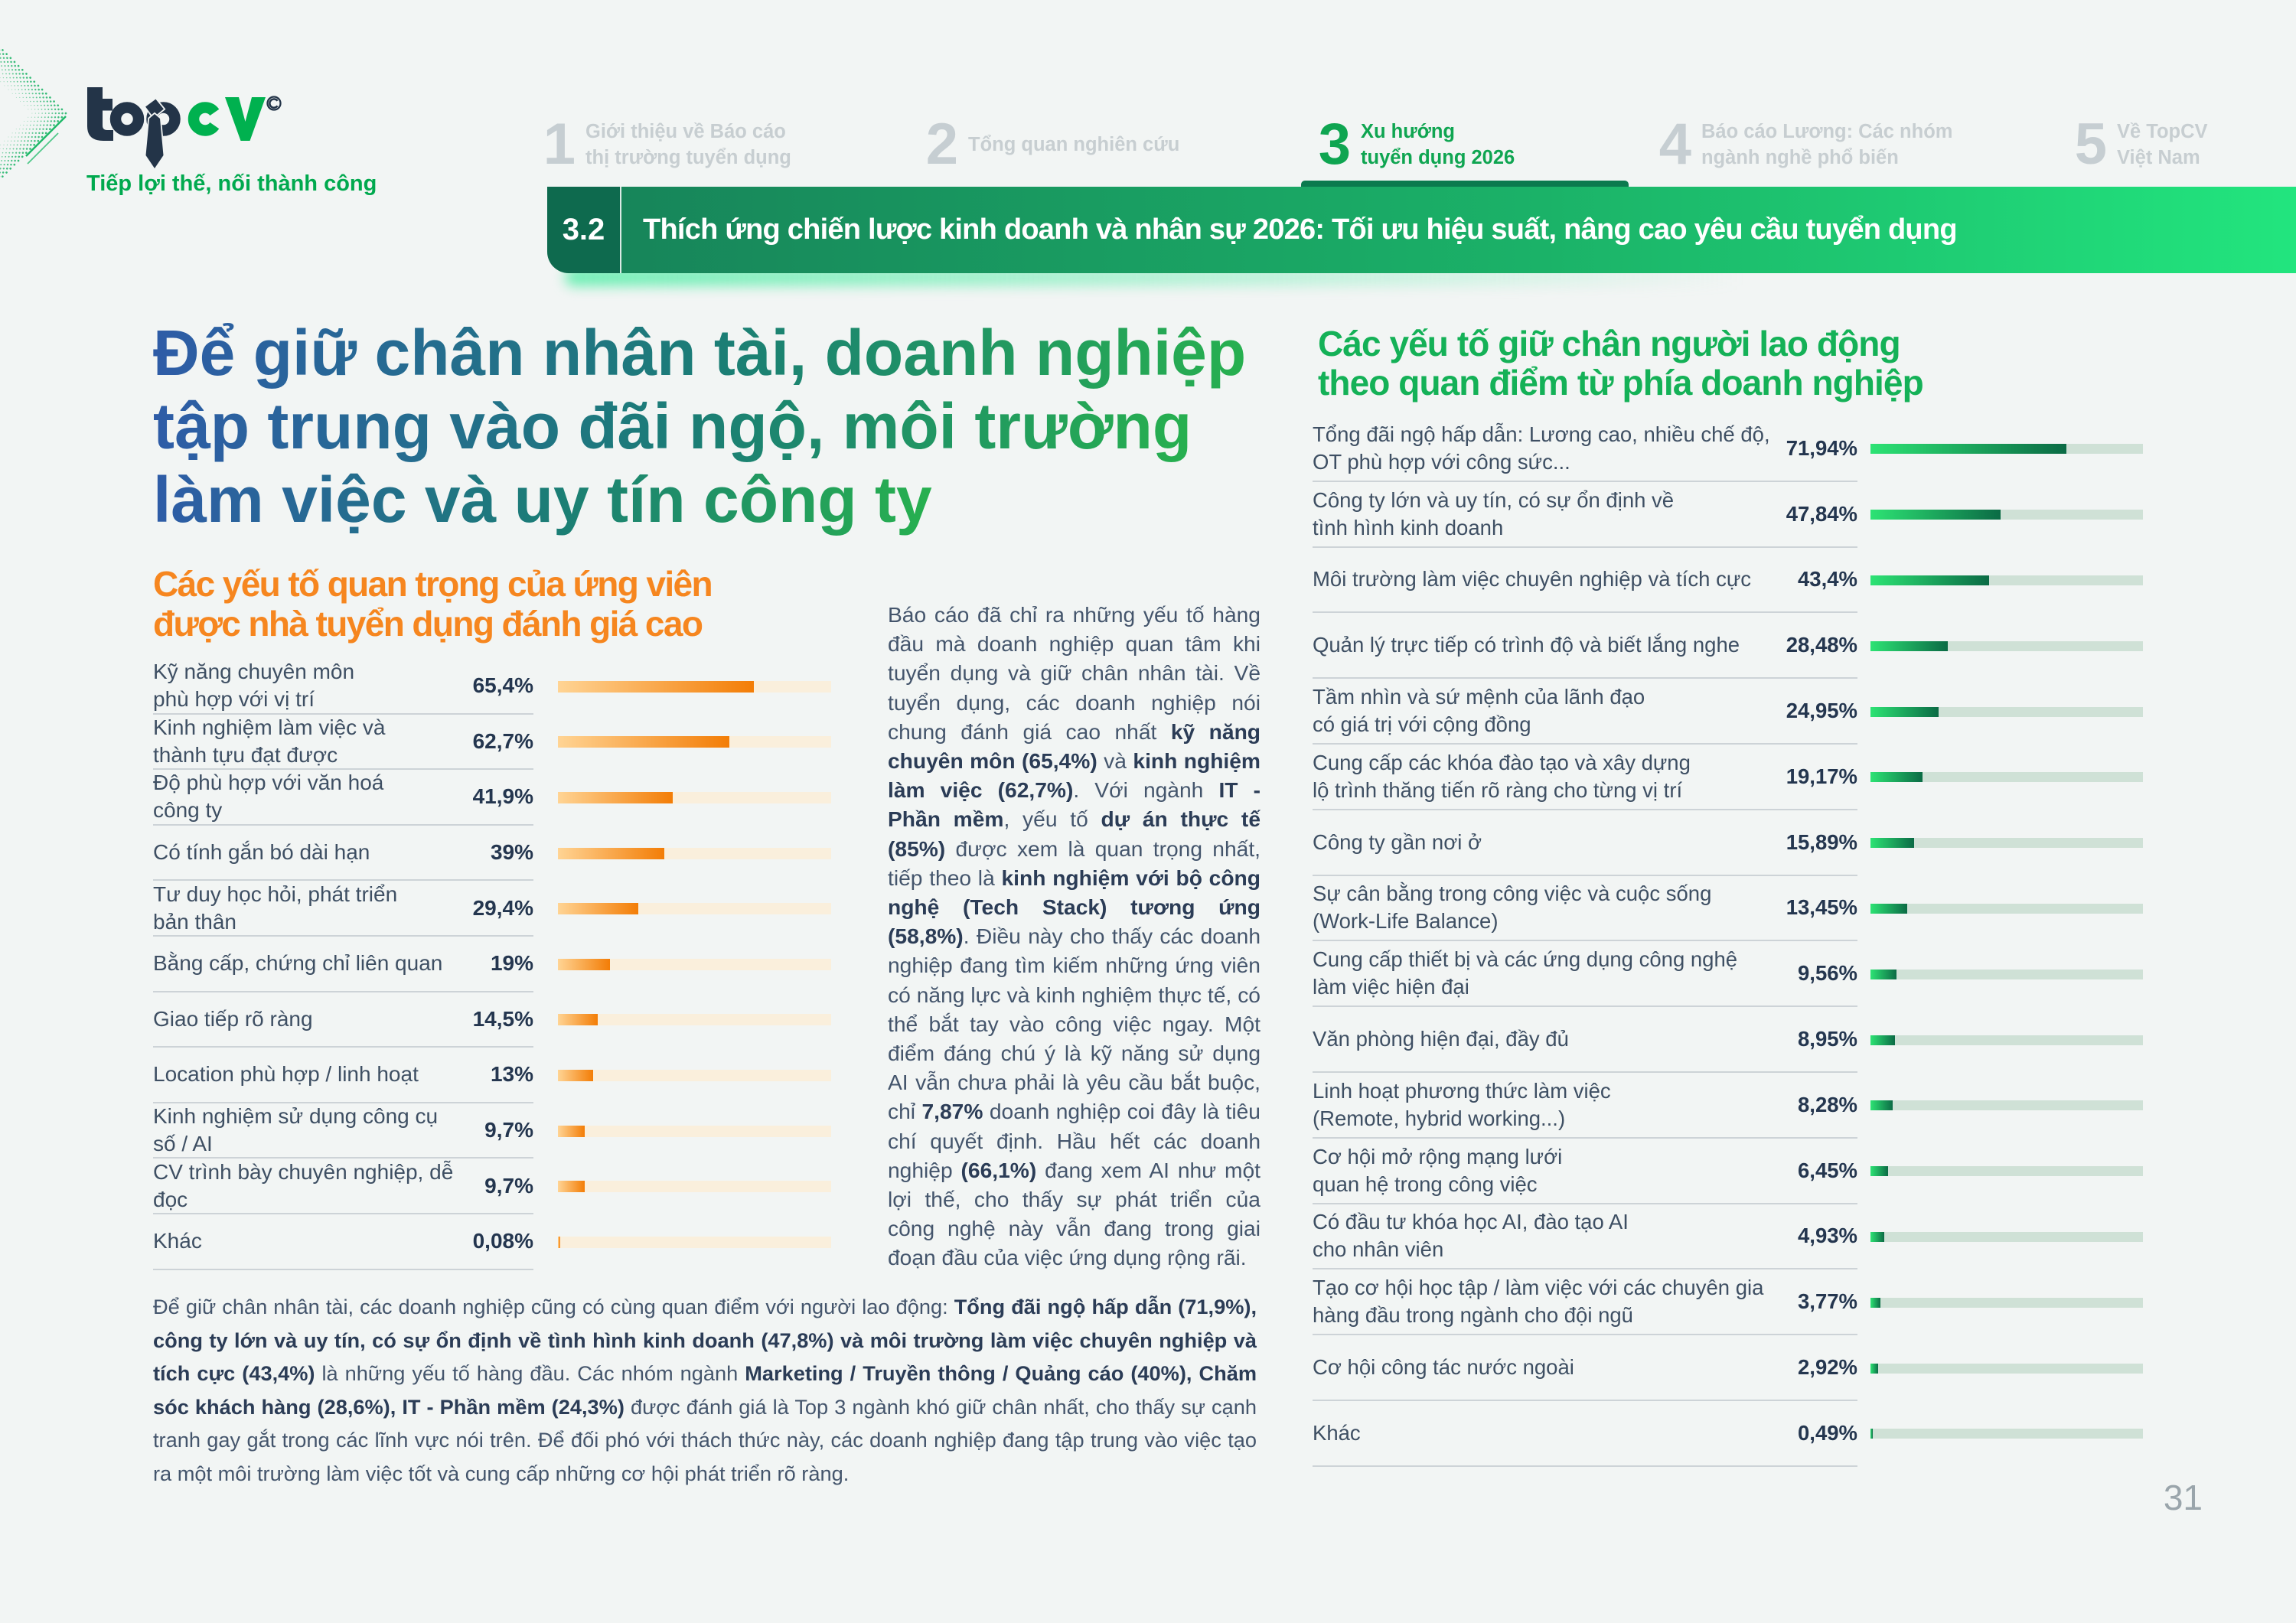 The image size is (2296, 1623). What do you see at coordinates (559, 144) in the screenshot?
I see `nav-item-number: 1` at bounding box center [559, 144].